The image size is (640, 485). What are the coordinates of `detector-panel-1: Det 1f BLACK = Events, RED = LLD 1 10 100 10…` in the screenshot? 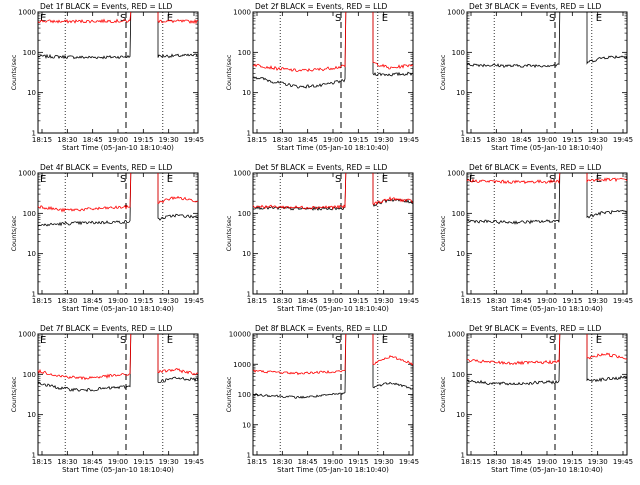 It's located at (107, 77).